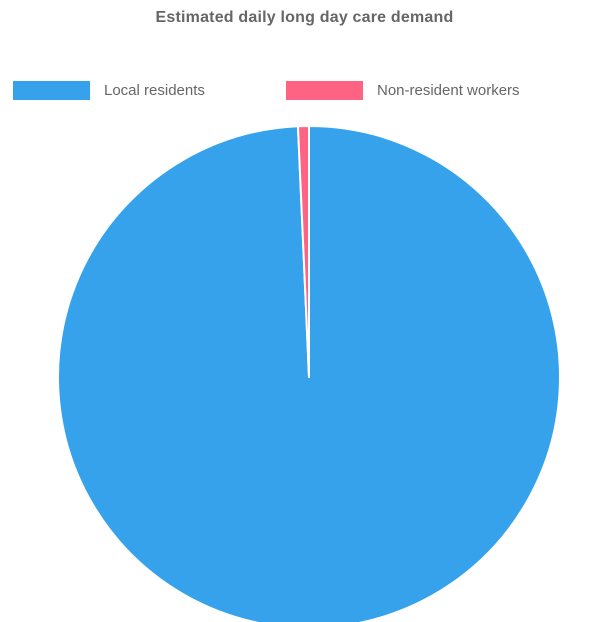 The height and width of the screenshot is (622, 609). Describe the element at coordinates (303, 251) in the screenshot. I see `pie-slice-non-resident-workers` at that location.